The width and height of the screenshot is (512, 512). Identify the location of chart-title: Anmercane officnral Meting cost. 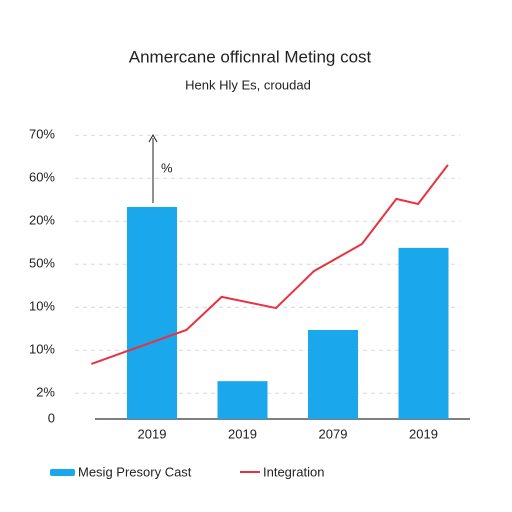
(250, 56).